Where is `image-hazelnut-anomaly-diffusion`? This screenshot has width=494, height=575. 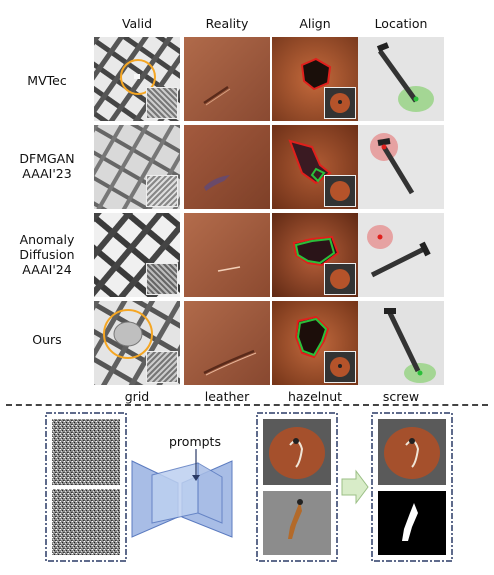
image-hazelnut-anomaly-diffusion is located at coordinates (315, 255).